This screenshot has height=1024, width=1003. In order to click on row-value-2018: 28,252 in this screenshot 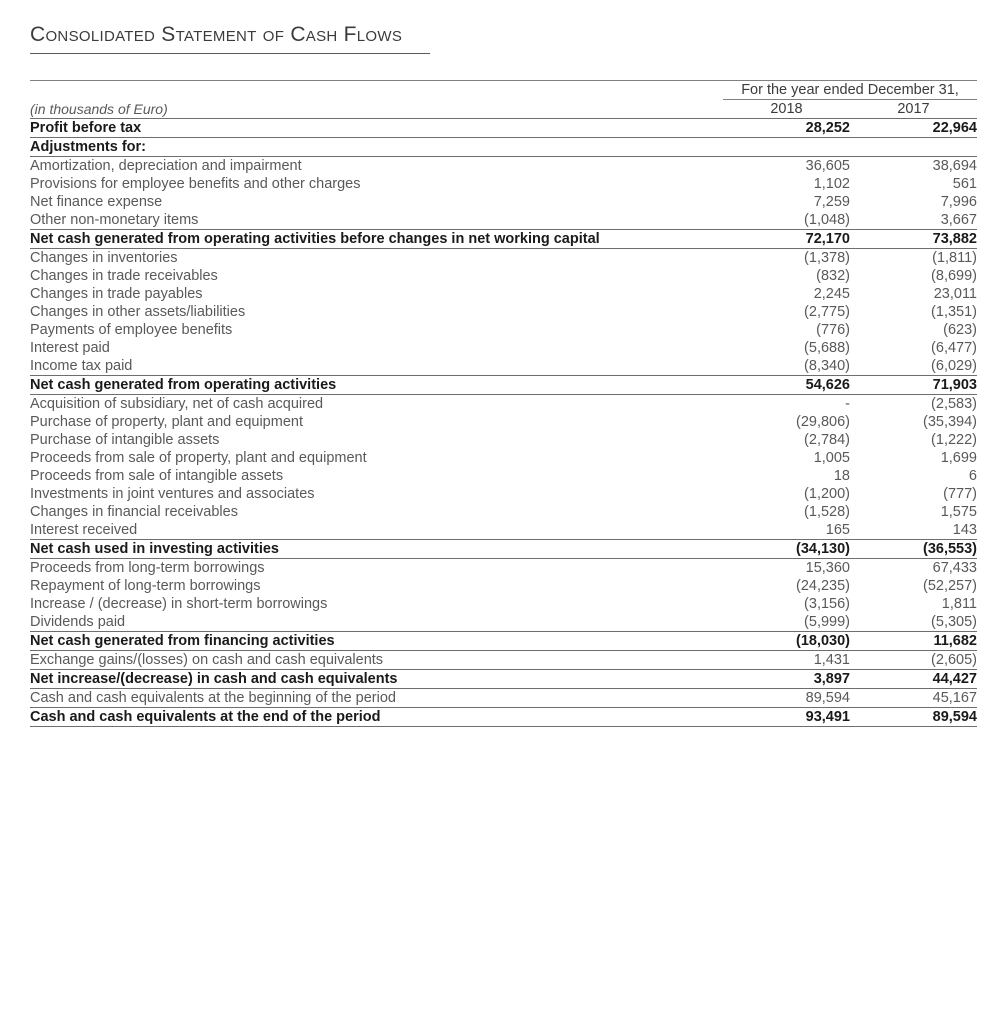, I will do `click(786, 128)`.